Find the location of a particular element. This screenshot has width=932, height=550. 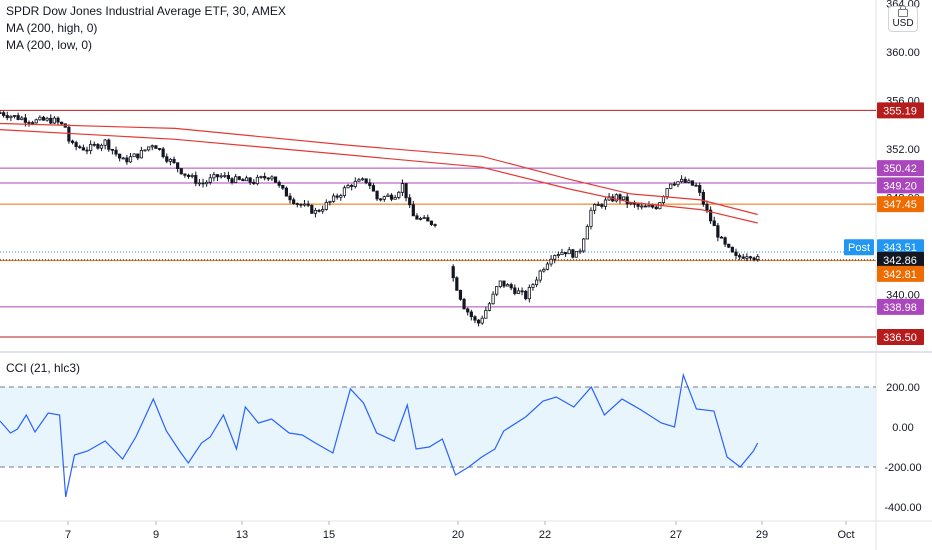

price-tick-label: 352.00 is located at coordinates (903, 150).